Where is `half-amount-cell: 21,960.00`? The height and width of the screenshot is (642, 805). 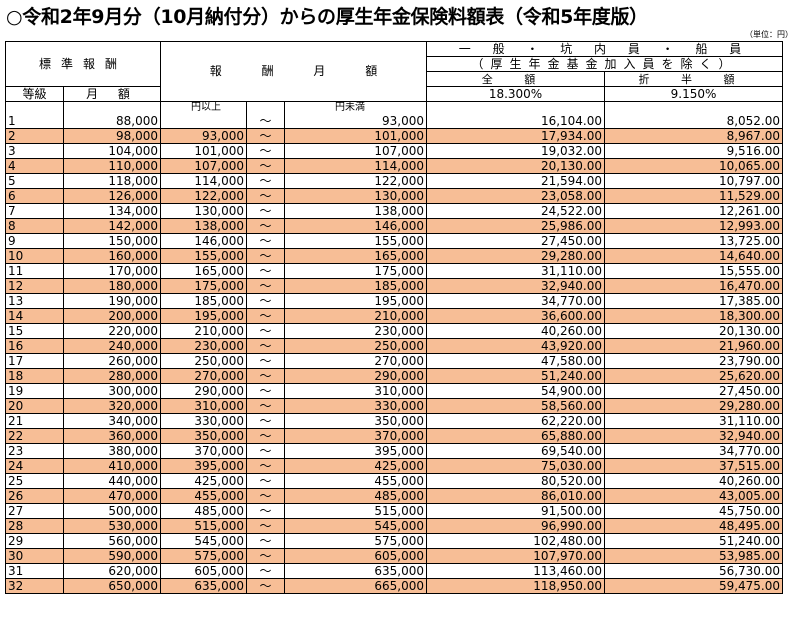 half-amount-cell: 21,960.00 is located at coordinates (694, 346).